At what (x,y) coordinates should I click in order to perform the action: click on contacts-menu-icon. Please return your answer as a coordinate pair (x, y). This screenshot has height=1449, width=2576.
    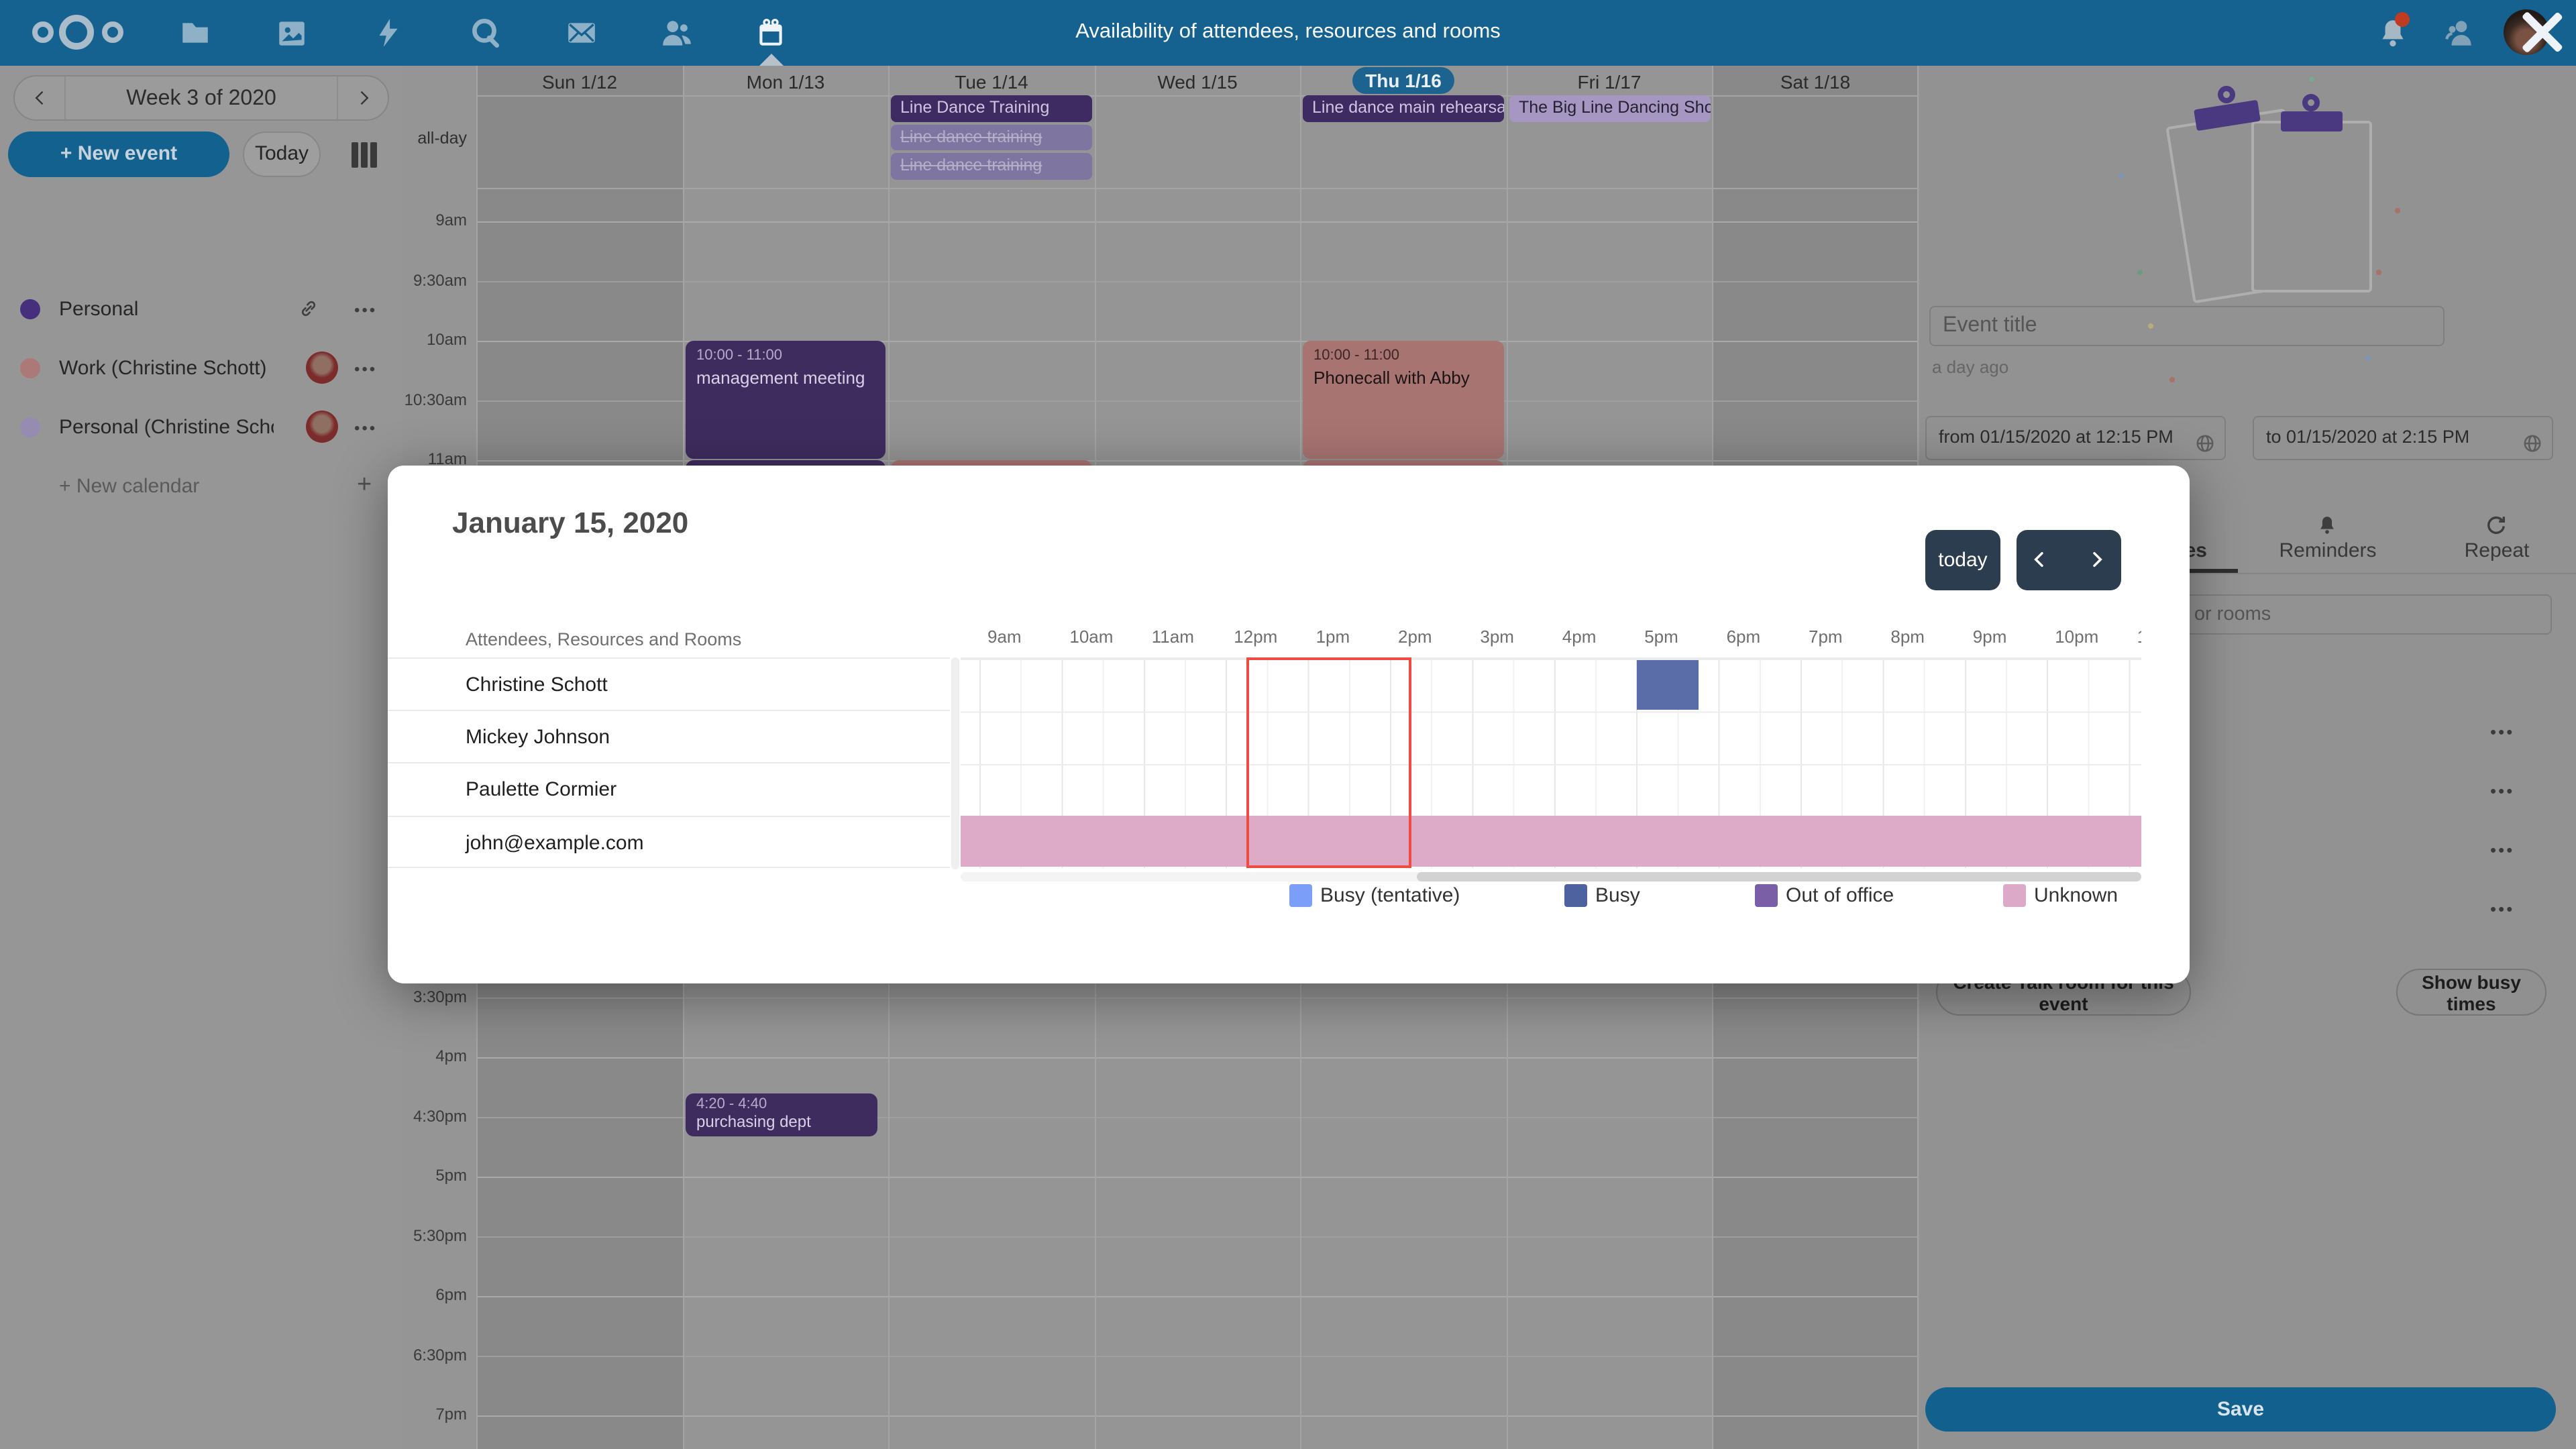
    Looking at the image, I should click on (2460, 33).